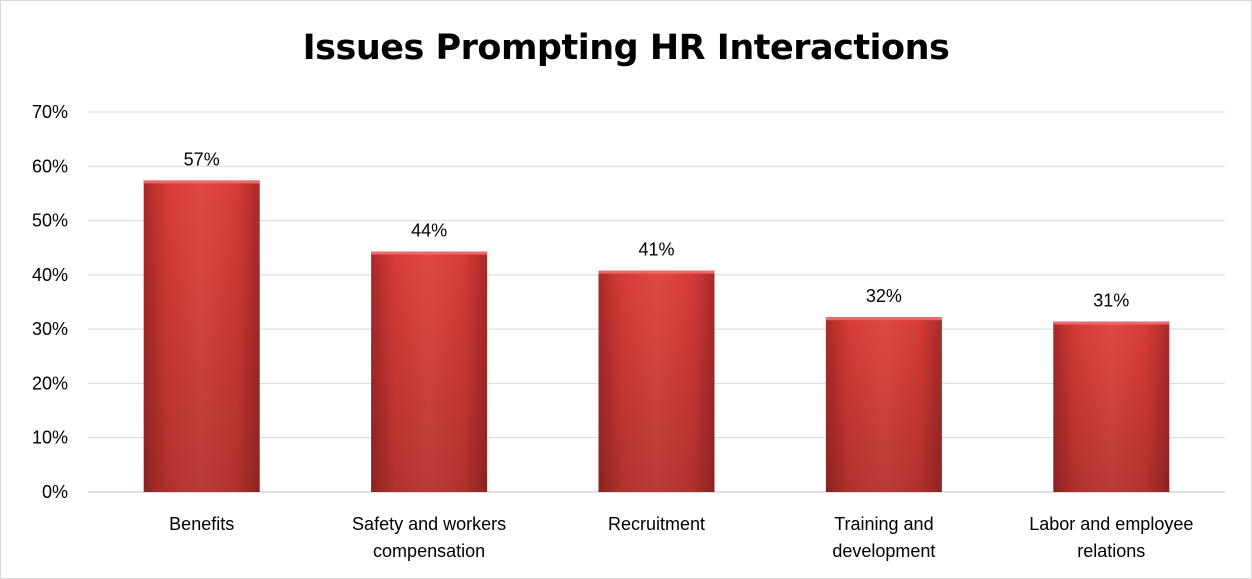 The width and height of the screenshot is (1252, 579). I want to click on chart-title: Issues Prompting HR Interactions, so click(626, 48).